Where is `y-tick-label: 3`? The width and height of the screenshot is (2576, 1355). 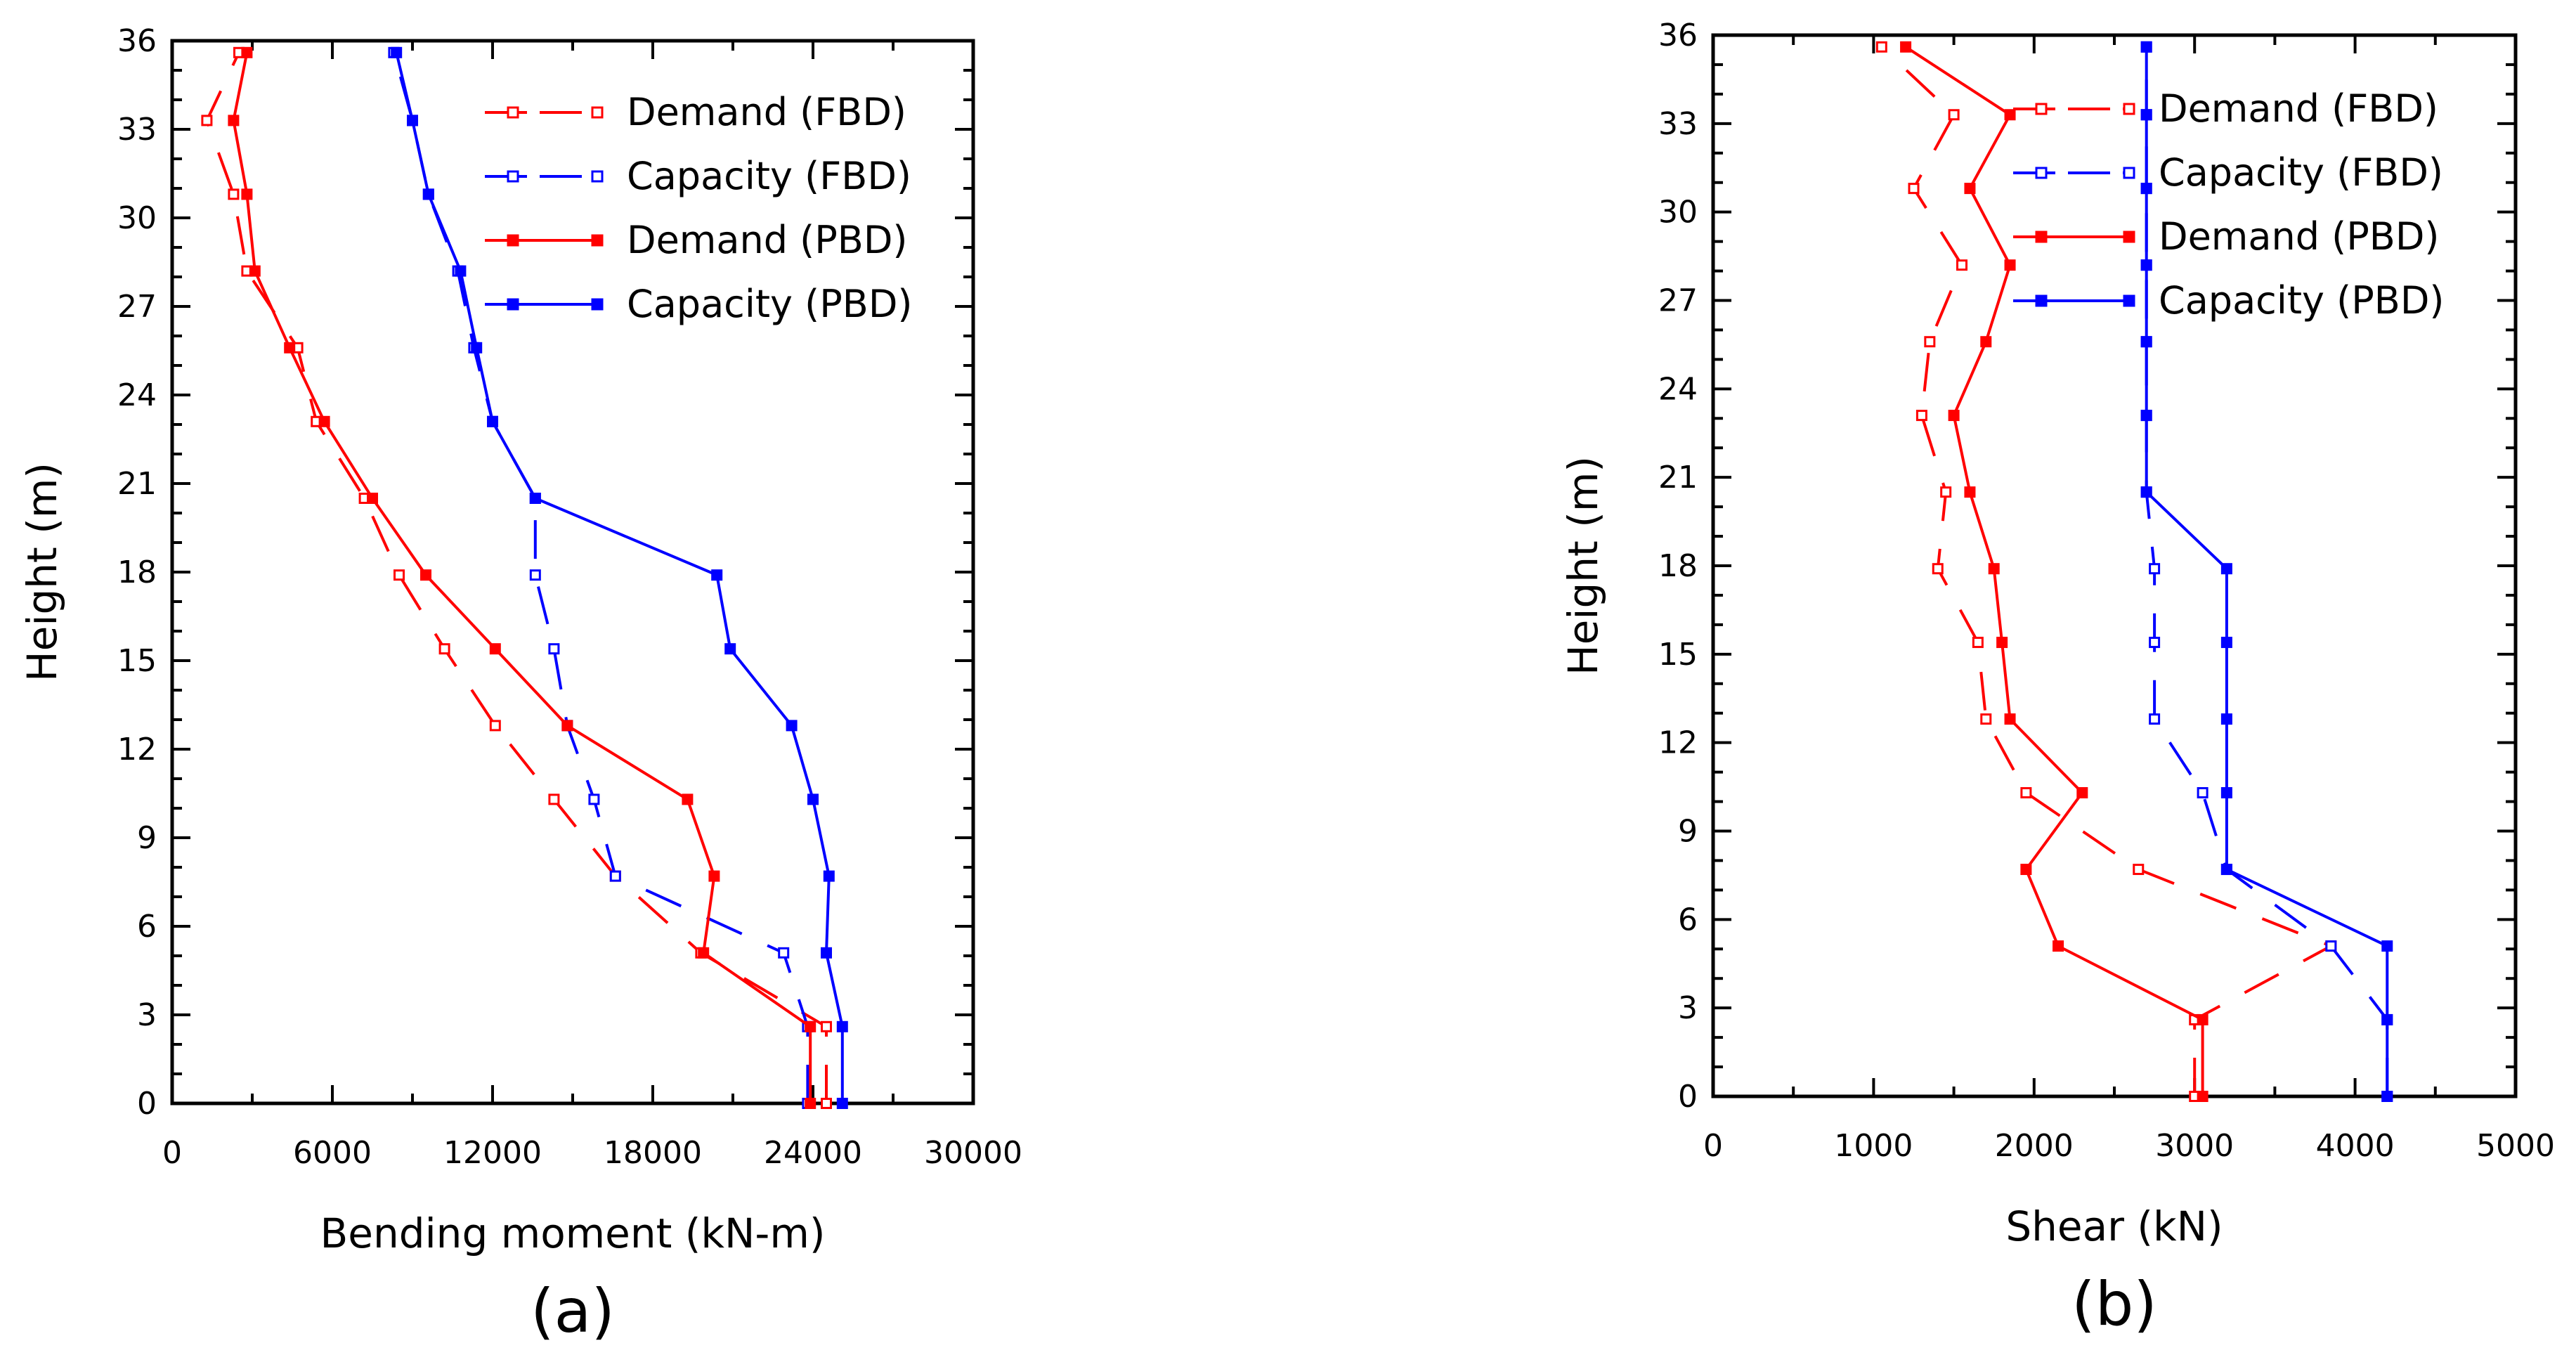
y-tick-label: 3 is located at coordinates (1688, 1008).